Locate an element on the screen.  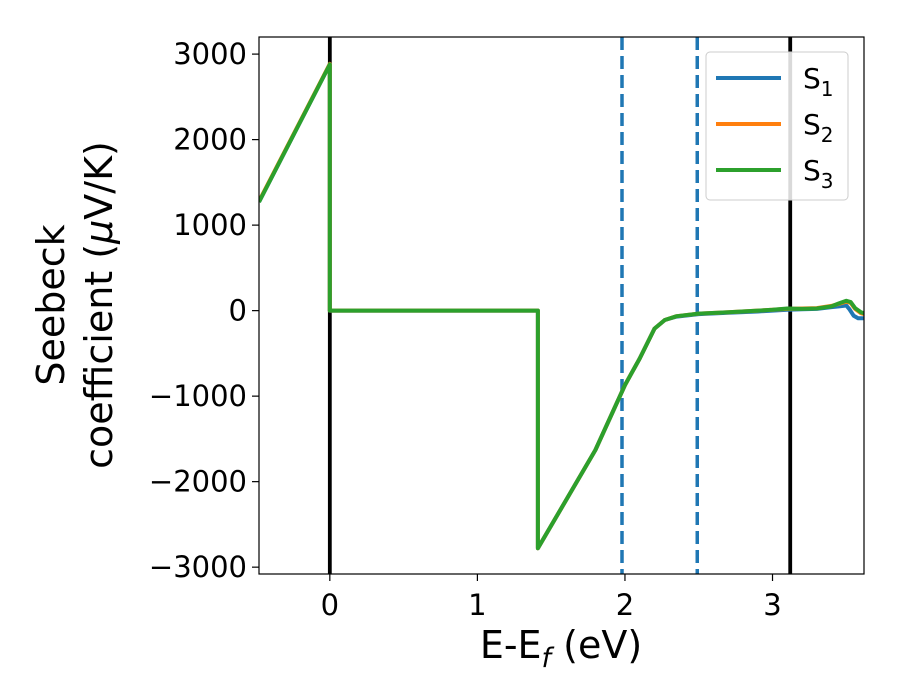
x-axis-label: E-Ef (eV) is located at coordinates (561, 648).